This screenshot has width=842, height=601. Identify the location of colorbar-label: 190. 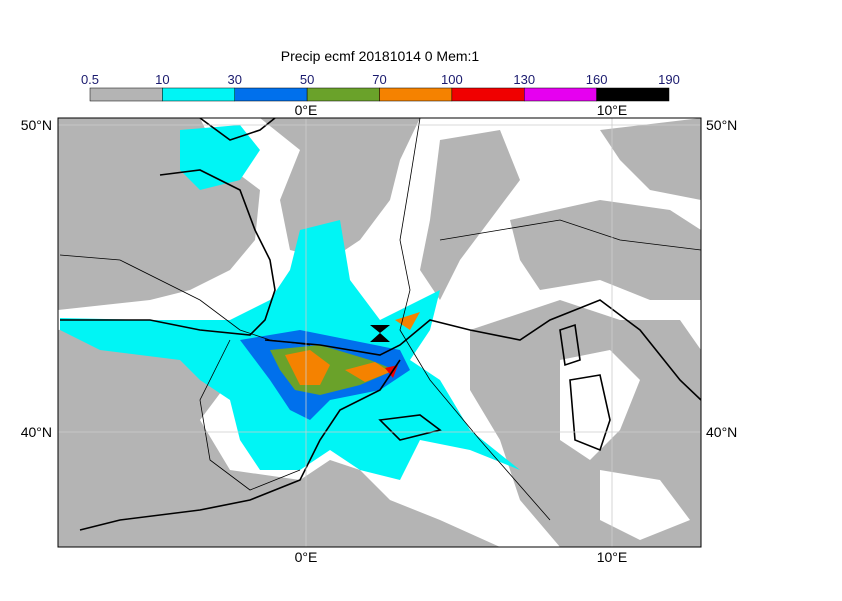
(669, 79).